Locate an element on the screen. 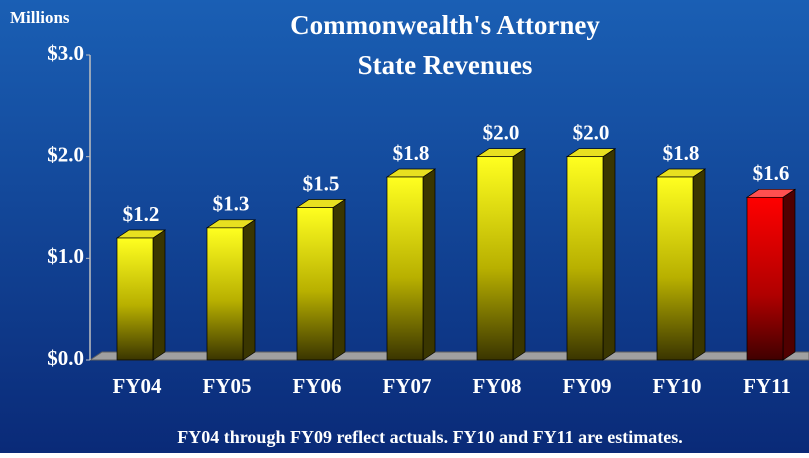  x-tick-label: FY05 is located at coordinates (227, 386).